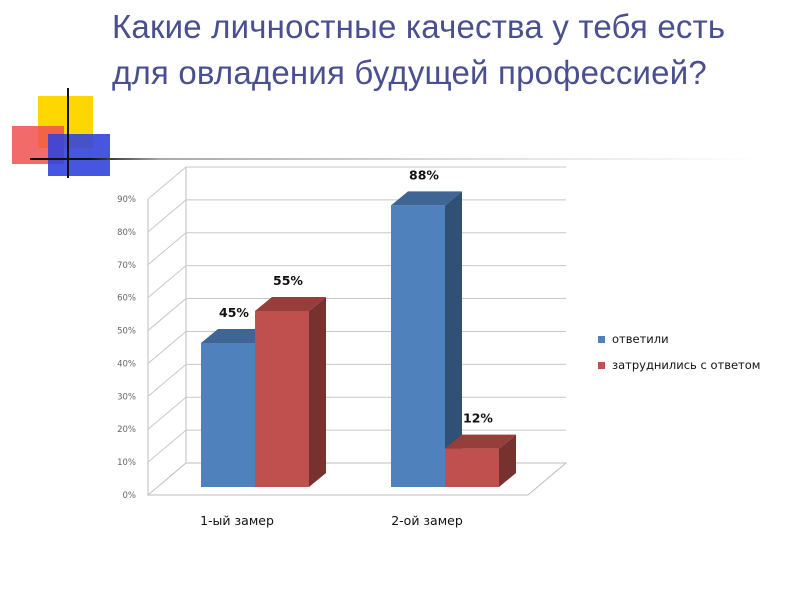  Describe the element at coordinates (126, 332) in the screenshot. I see `y-tick-label: 50%` at that location.